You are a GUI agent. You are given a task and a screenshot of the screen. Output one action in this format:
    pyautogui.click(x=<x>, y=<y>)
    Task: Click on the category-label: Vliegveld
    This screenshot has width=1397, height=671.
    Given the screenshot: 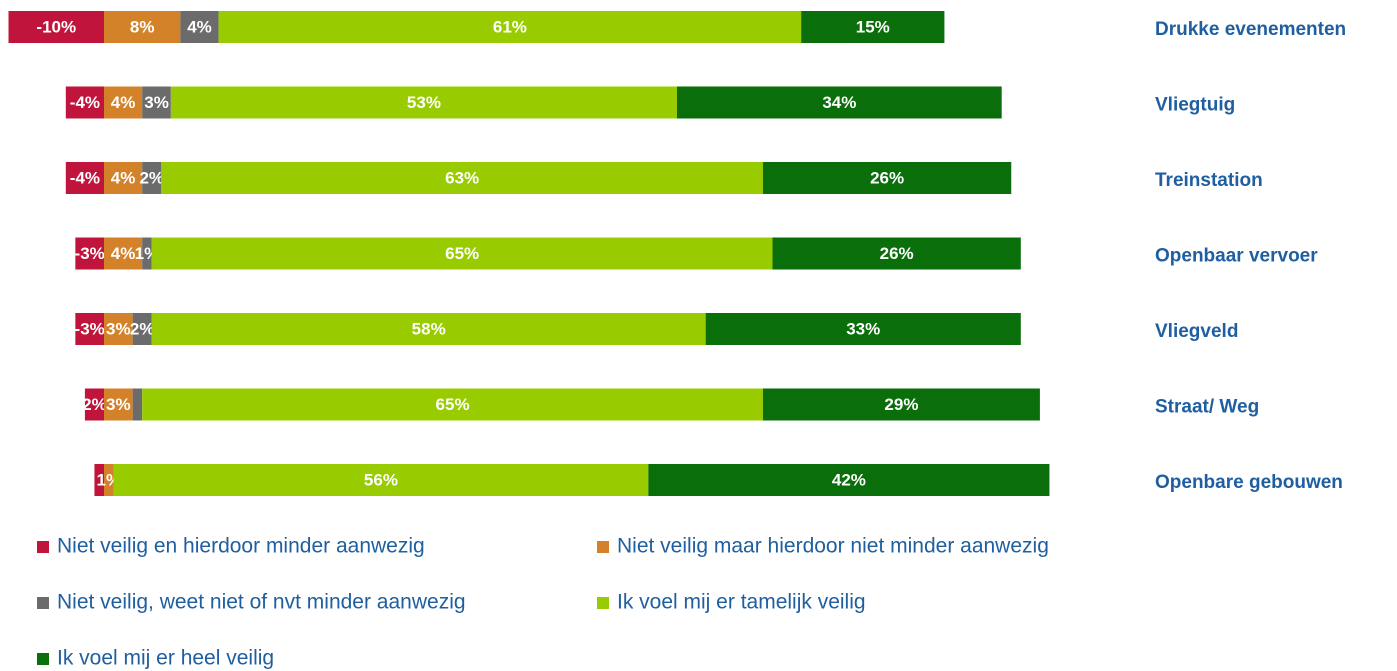 What is the action you would take?
    pyautogui.click(x=1196, y=331)
    